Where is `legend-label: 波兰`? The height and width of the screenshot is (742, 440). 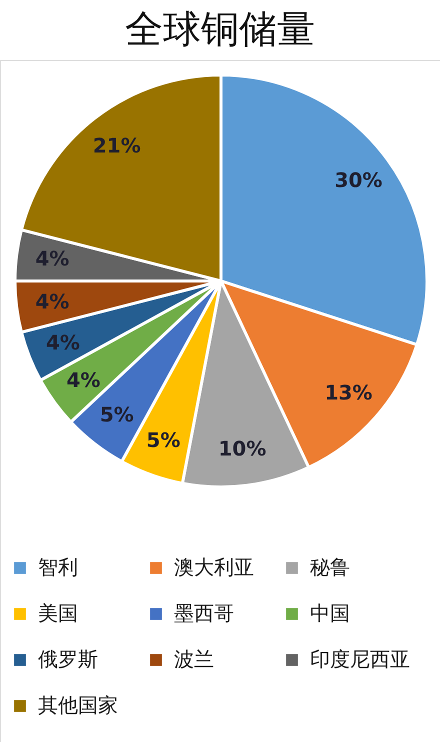 legend-label: 波兰 is located at coordinates (194, 659).